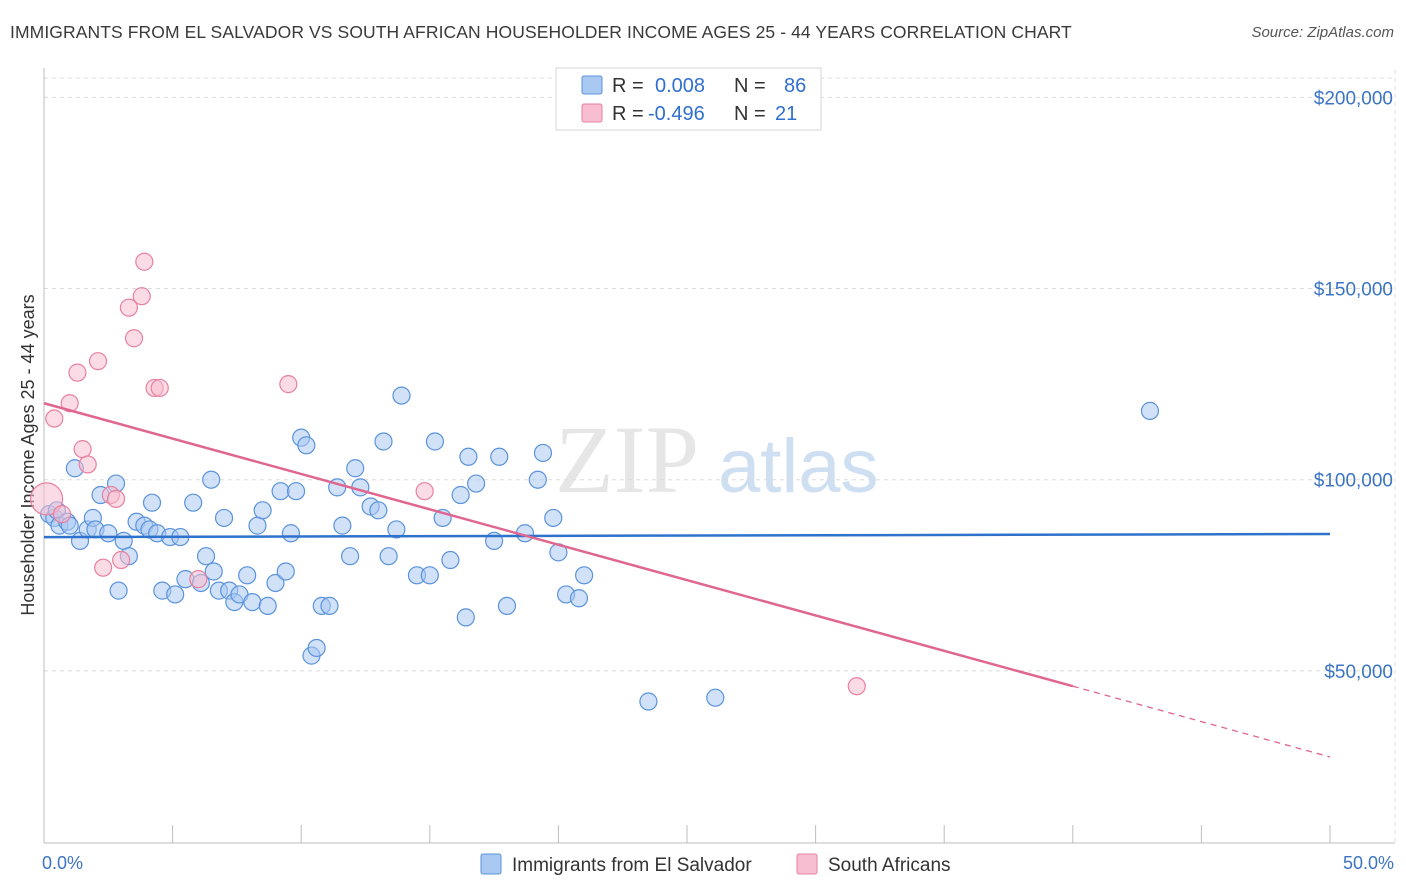 This screenshot has width=1406, height=892. I want to click on legend-swatch-blue, so click(592, 85).